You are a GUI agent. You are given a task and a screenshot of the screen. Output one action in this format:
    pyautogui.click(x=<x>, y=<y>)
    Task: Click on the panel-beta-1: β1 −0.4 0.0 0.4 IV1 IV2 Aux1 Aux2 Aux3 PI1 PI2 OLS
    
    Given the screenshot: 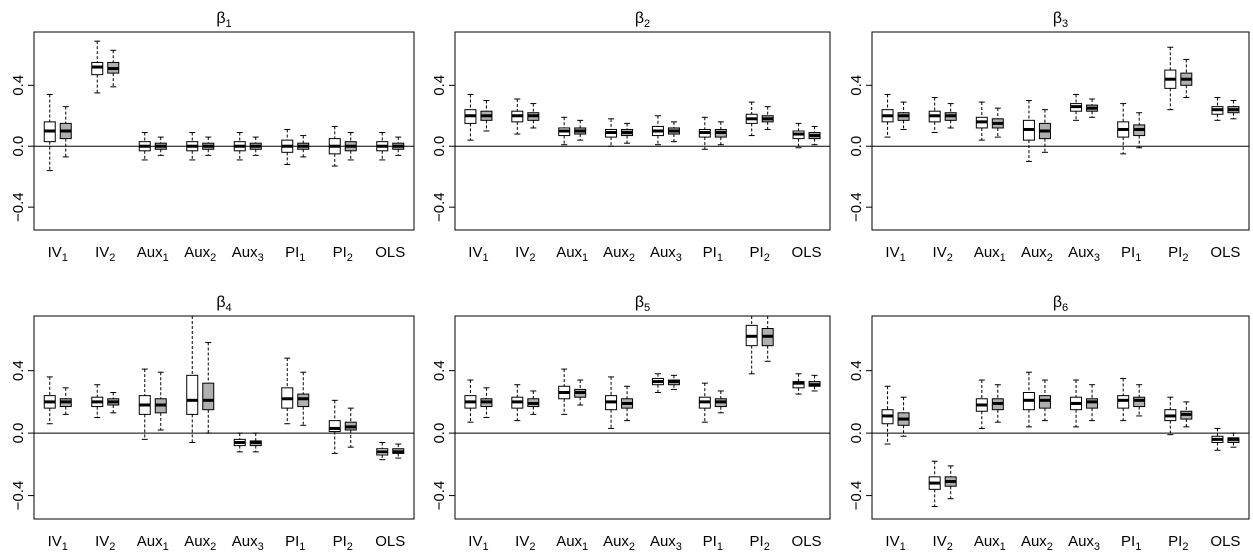 What is the action you would take?
    pyautogui.click(x=212, y=137)
    